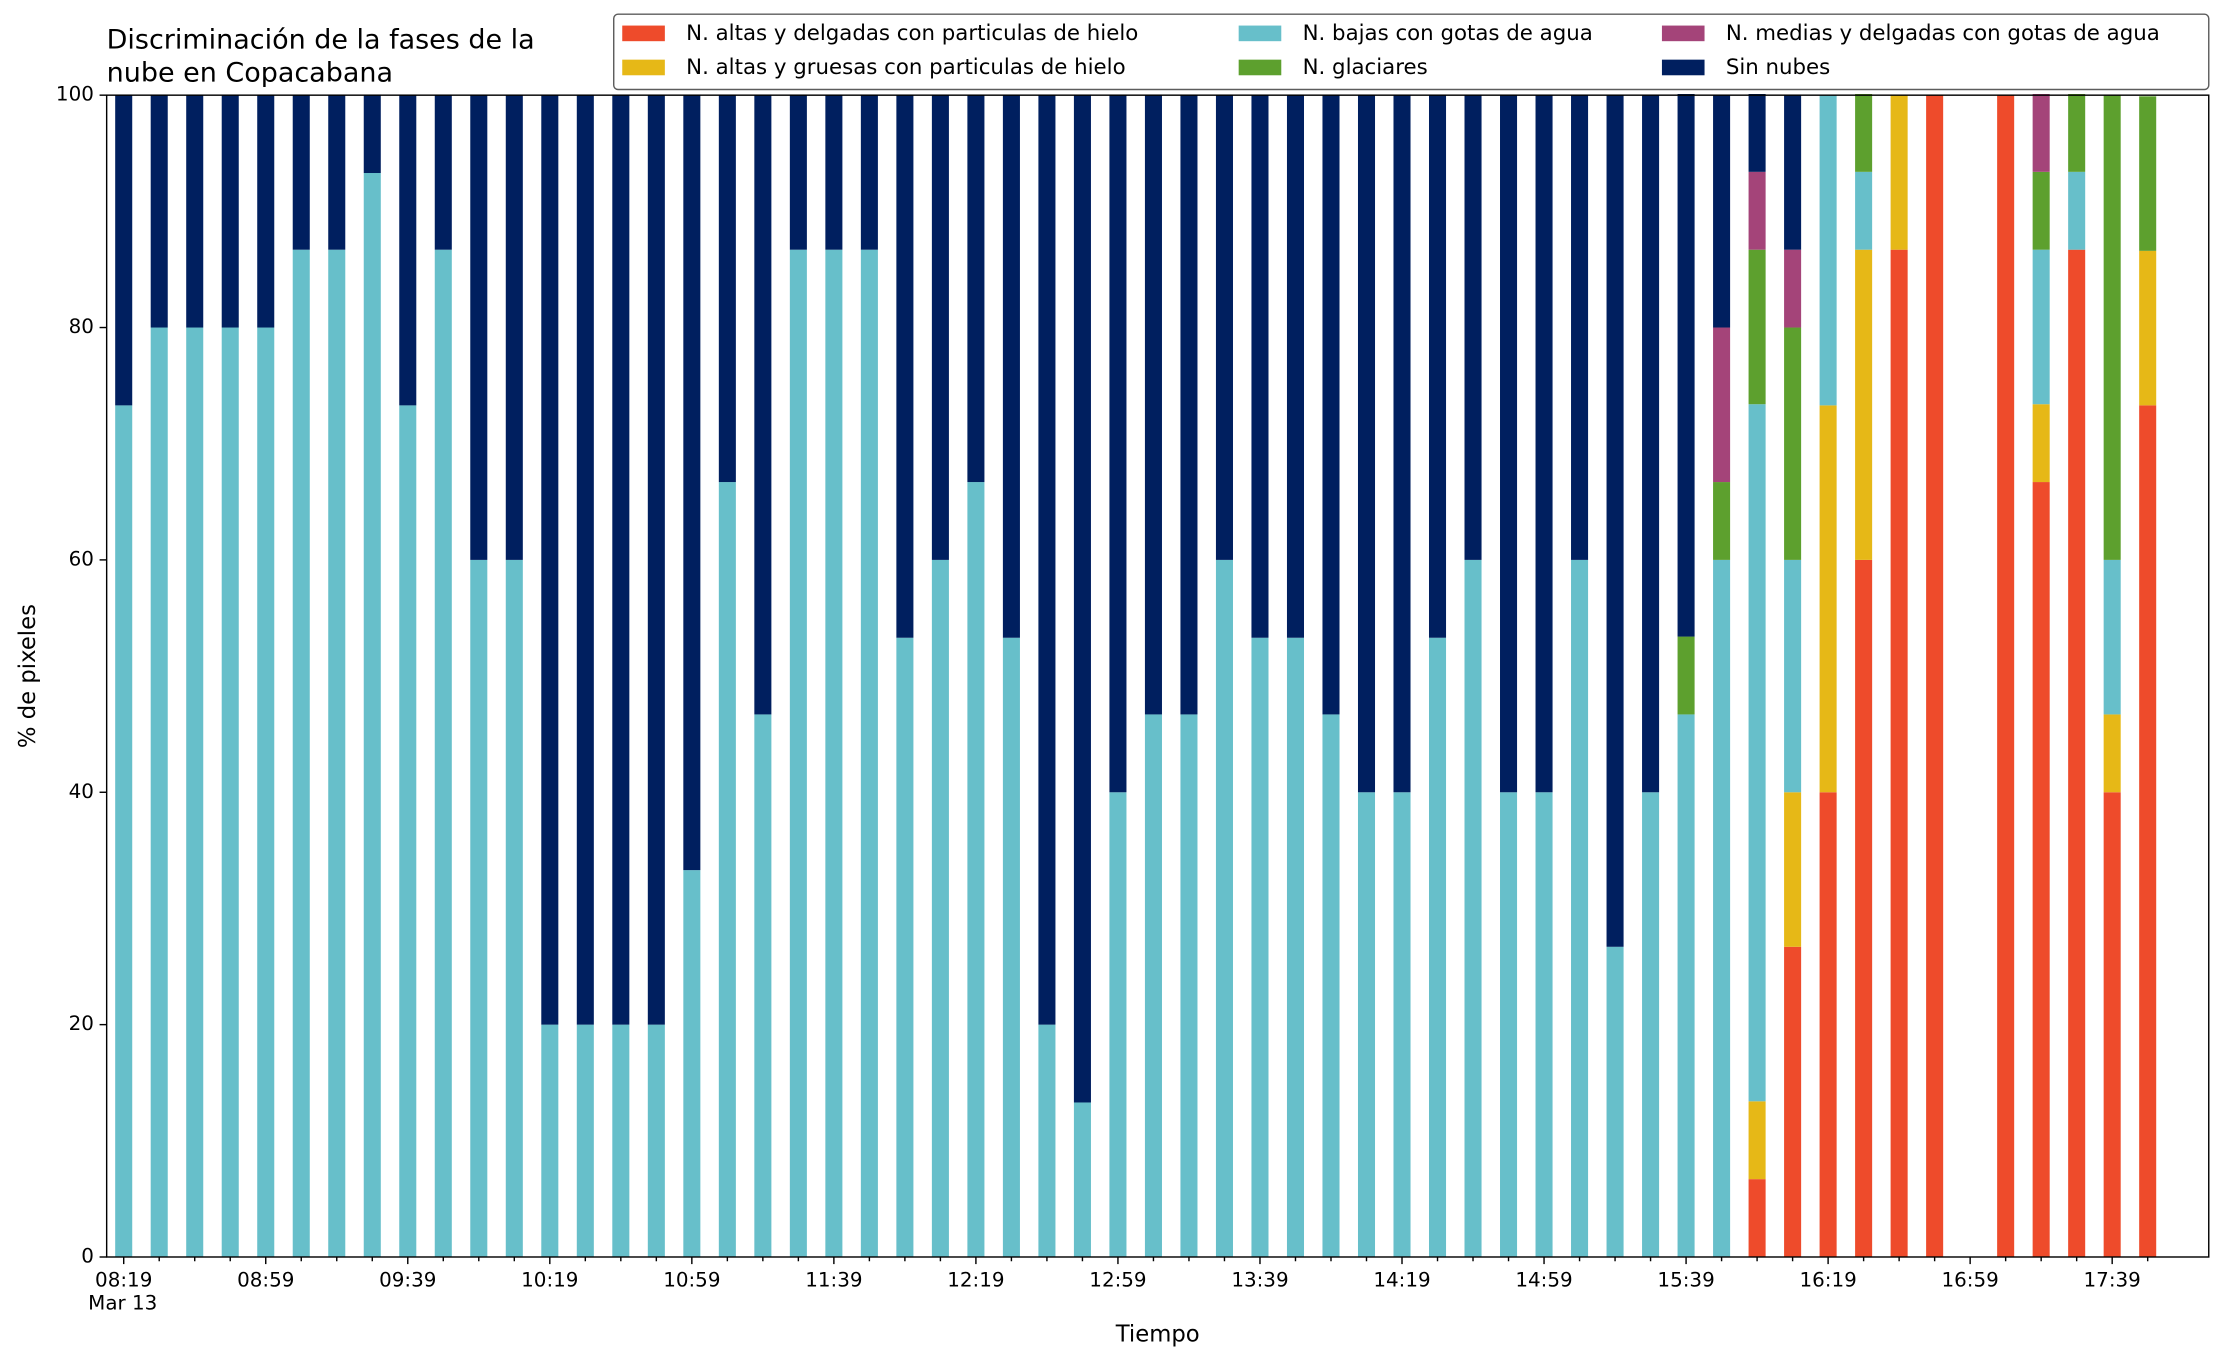 This screenshot has height=1355, width=2216. Describe the element at coordinates (1970, 1280) in the screenshot. I see `x-tick-label: 16:59` at that location.